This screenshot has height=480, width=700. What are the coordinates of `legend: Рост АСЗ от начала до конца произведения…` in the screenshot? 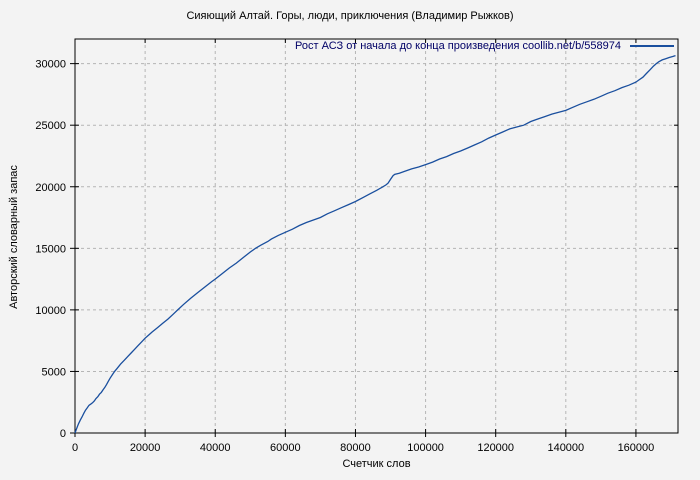 It's located at (484, 46).